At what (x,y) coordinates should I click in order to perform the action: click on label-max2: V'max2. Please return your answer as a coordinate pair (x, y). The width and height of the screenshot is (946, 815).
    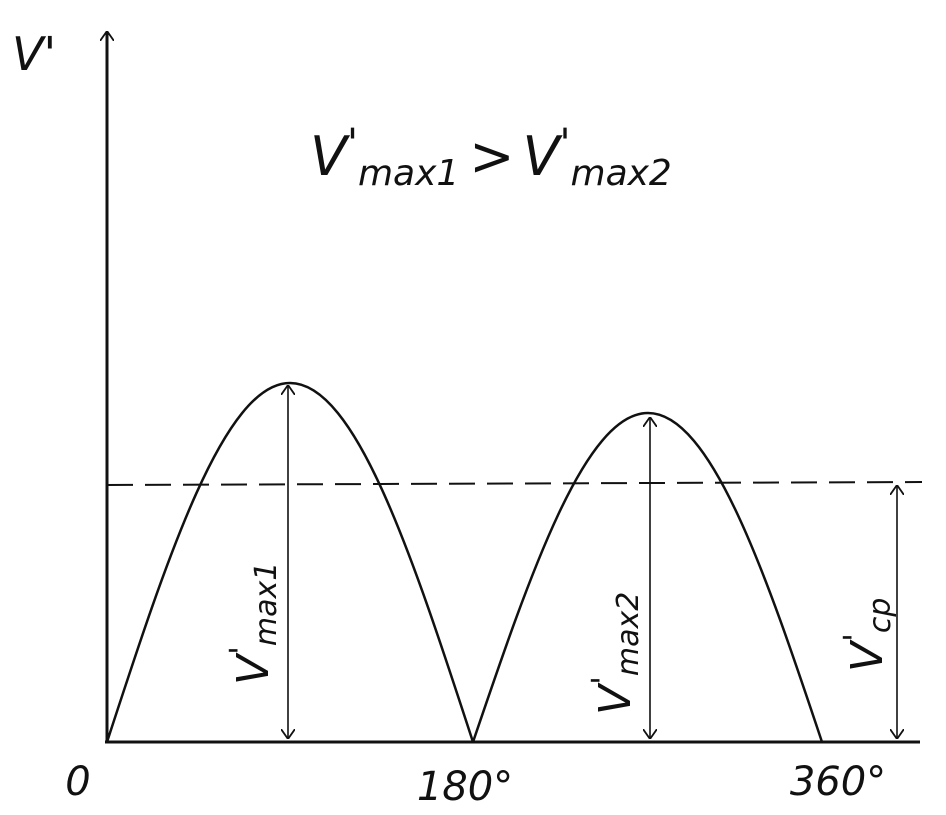
    Looking at the image, I should click on (615, 653).